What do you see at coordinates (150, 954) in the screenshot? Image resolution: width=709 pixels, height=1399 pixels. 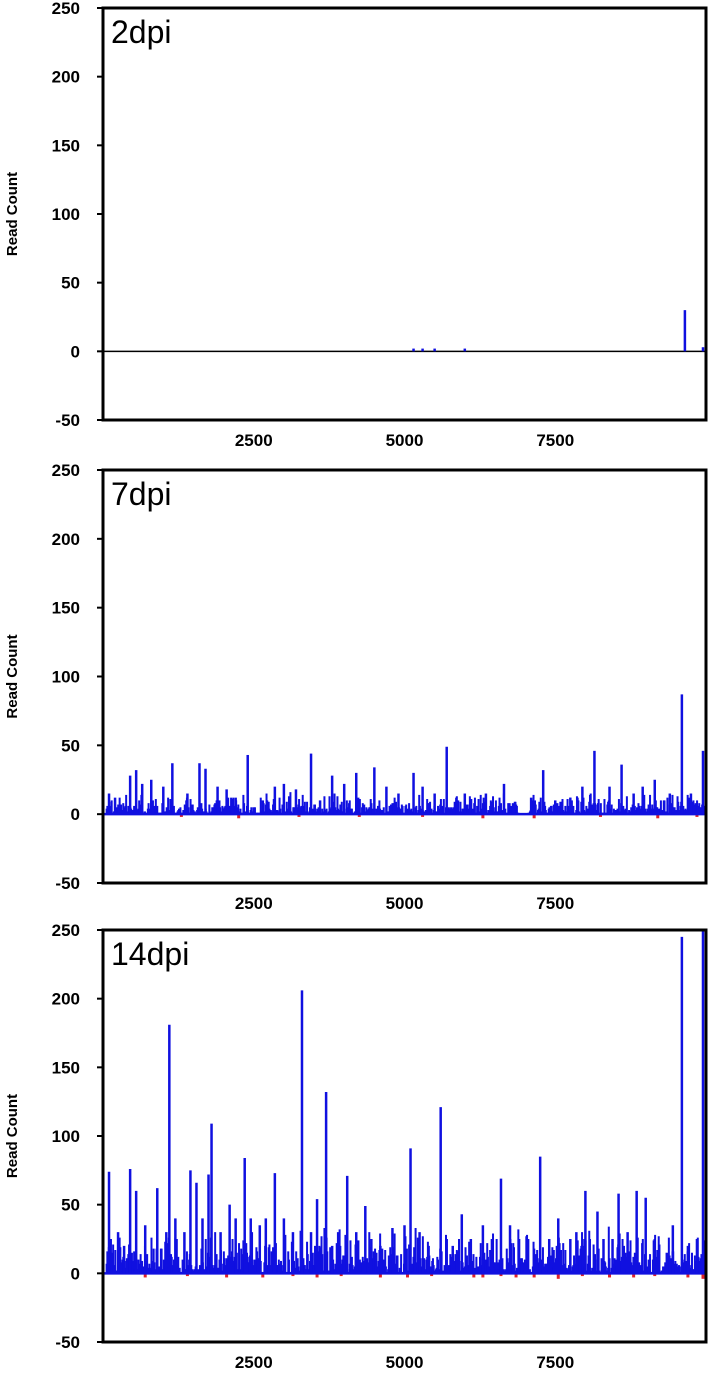 I see `panel-label: 14dpi` at bounding box center [150, 954].